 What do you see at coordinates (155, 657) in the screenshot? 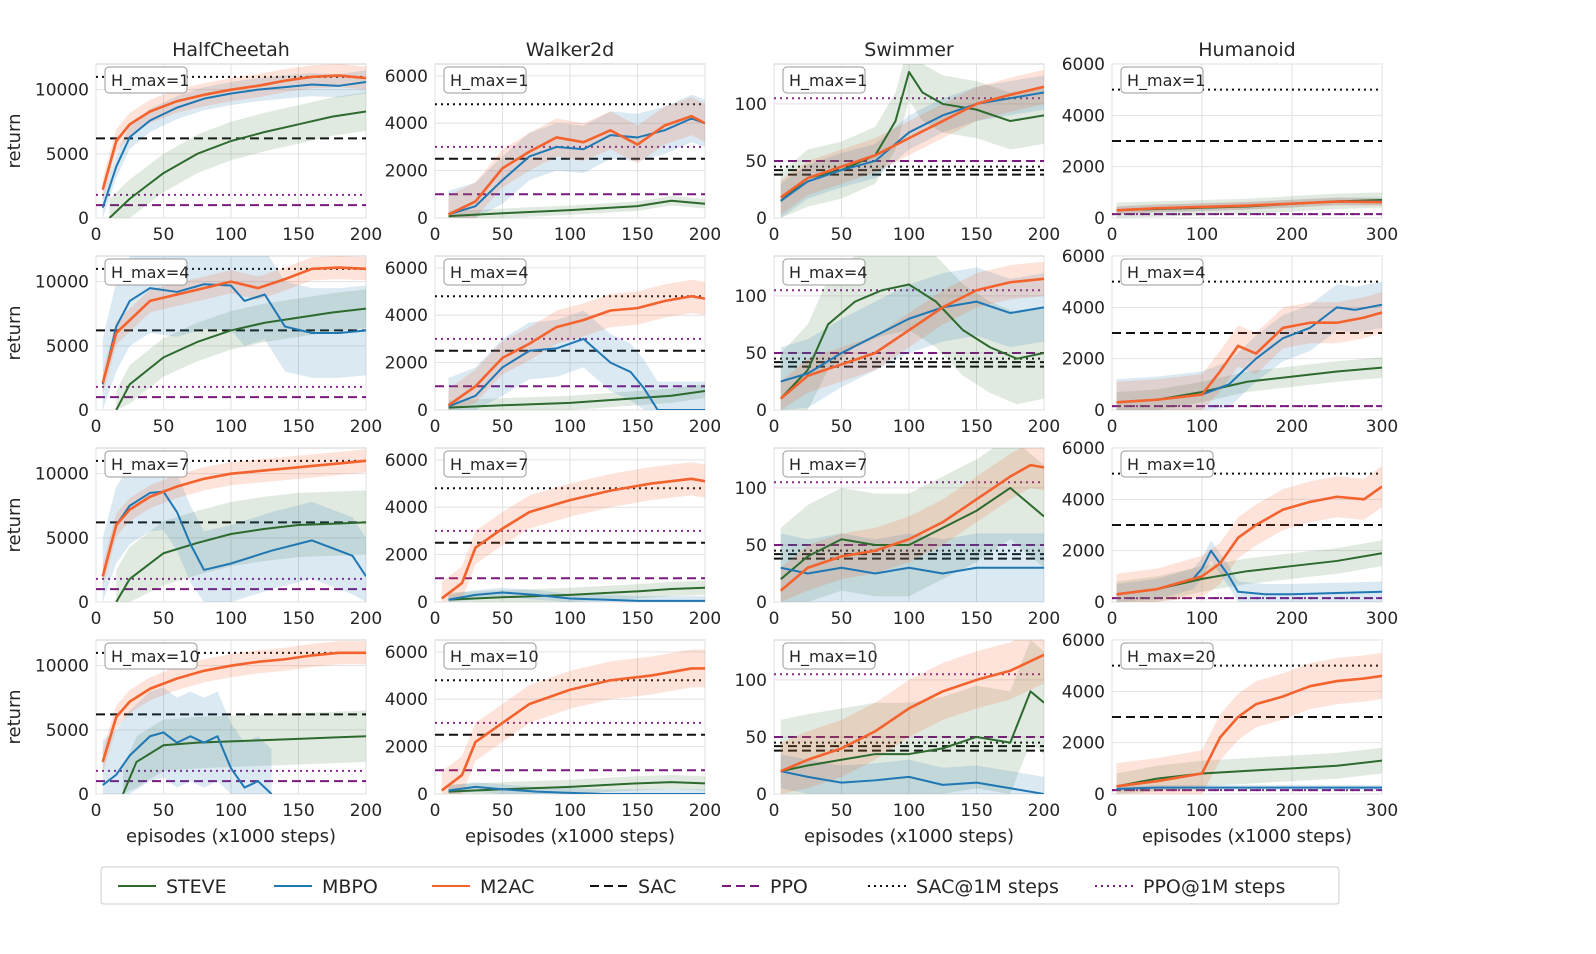
I see `hmax-label: H_max=10` at bounding box center [155, 657].